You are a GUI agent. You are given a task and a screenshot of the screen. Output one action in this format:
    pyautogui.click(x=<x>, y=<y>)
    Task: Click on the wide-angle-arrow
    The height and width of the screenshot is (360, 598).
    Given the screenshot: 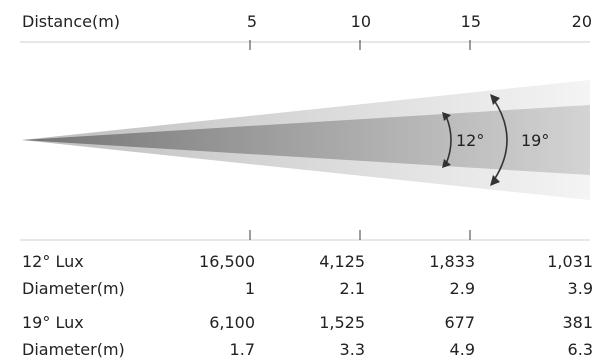 What is the action you would take?
    pyautogui.click(x=500, y=140)
    